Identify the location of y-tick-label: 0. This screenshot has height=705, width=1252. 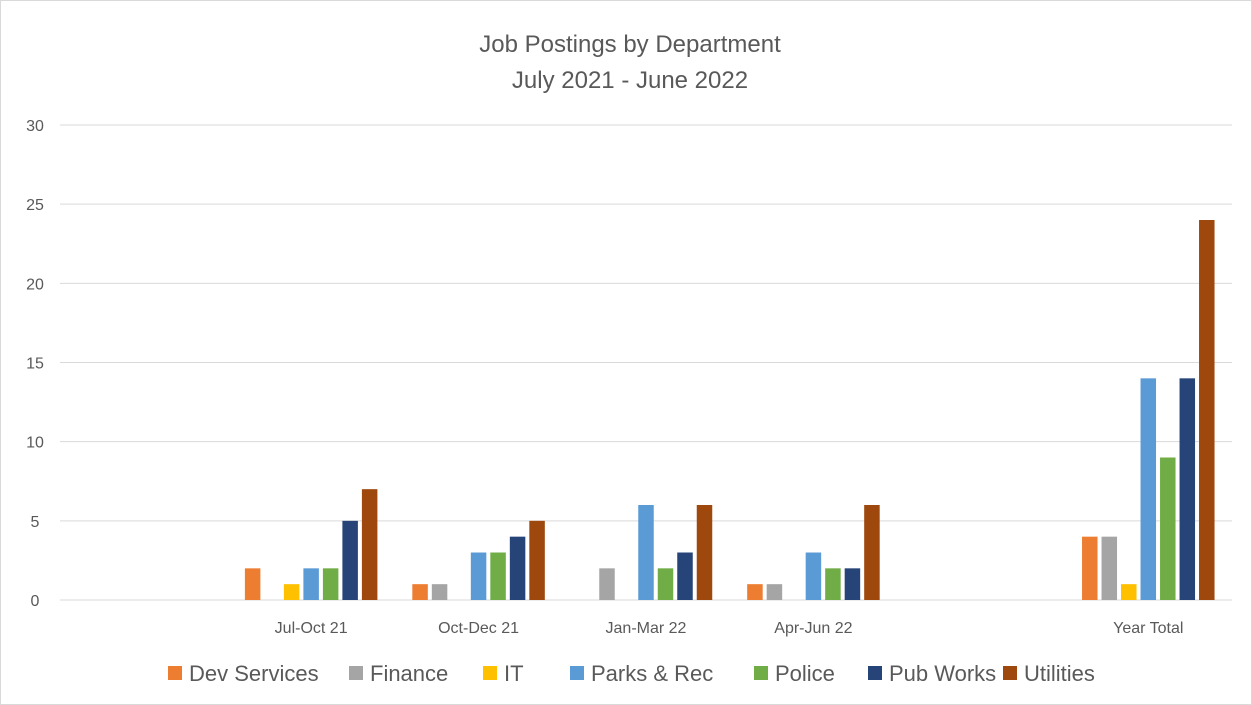
(35, 601).